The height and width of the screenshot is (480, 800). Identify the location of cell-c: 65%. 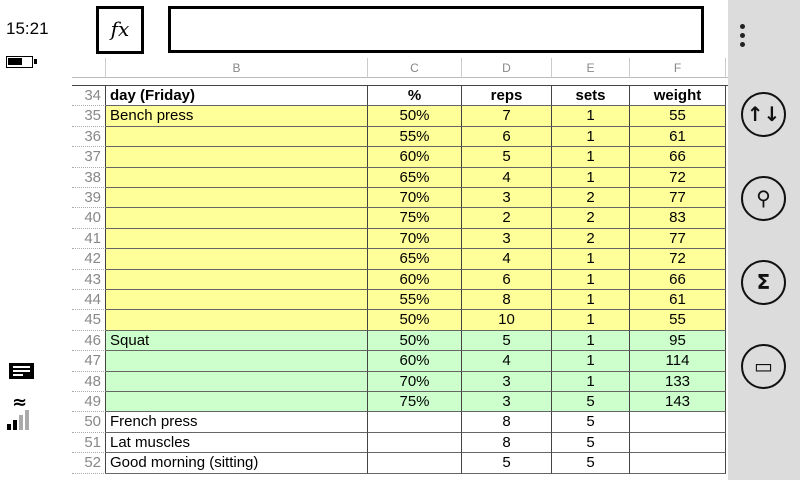
(415, 177).